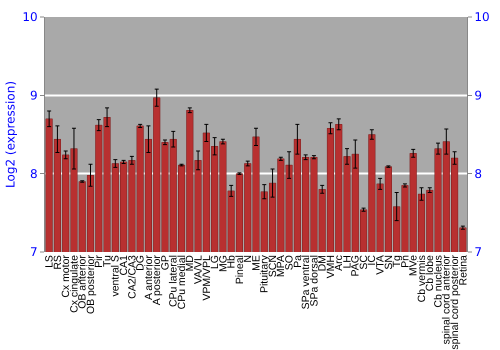  Describe the element at coordinates (34, 95) in the screenshot. I see `y-tick-label: 9` at that location.